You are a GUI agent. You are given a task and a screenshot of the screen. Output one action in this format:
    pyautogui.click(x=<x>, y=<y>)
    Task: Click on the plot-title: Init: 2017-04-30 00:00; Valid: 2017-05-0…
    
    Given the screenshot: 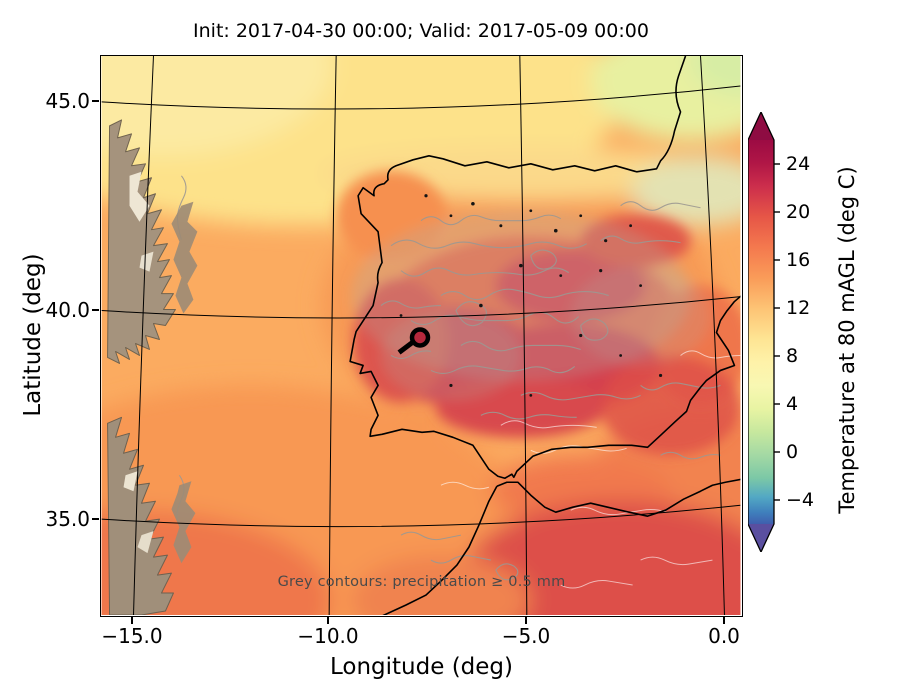 What is the action you would take?
    pyautogui.click(x=421, y=31)
    